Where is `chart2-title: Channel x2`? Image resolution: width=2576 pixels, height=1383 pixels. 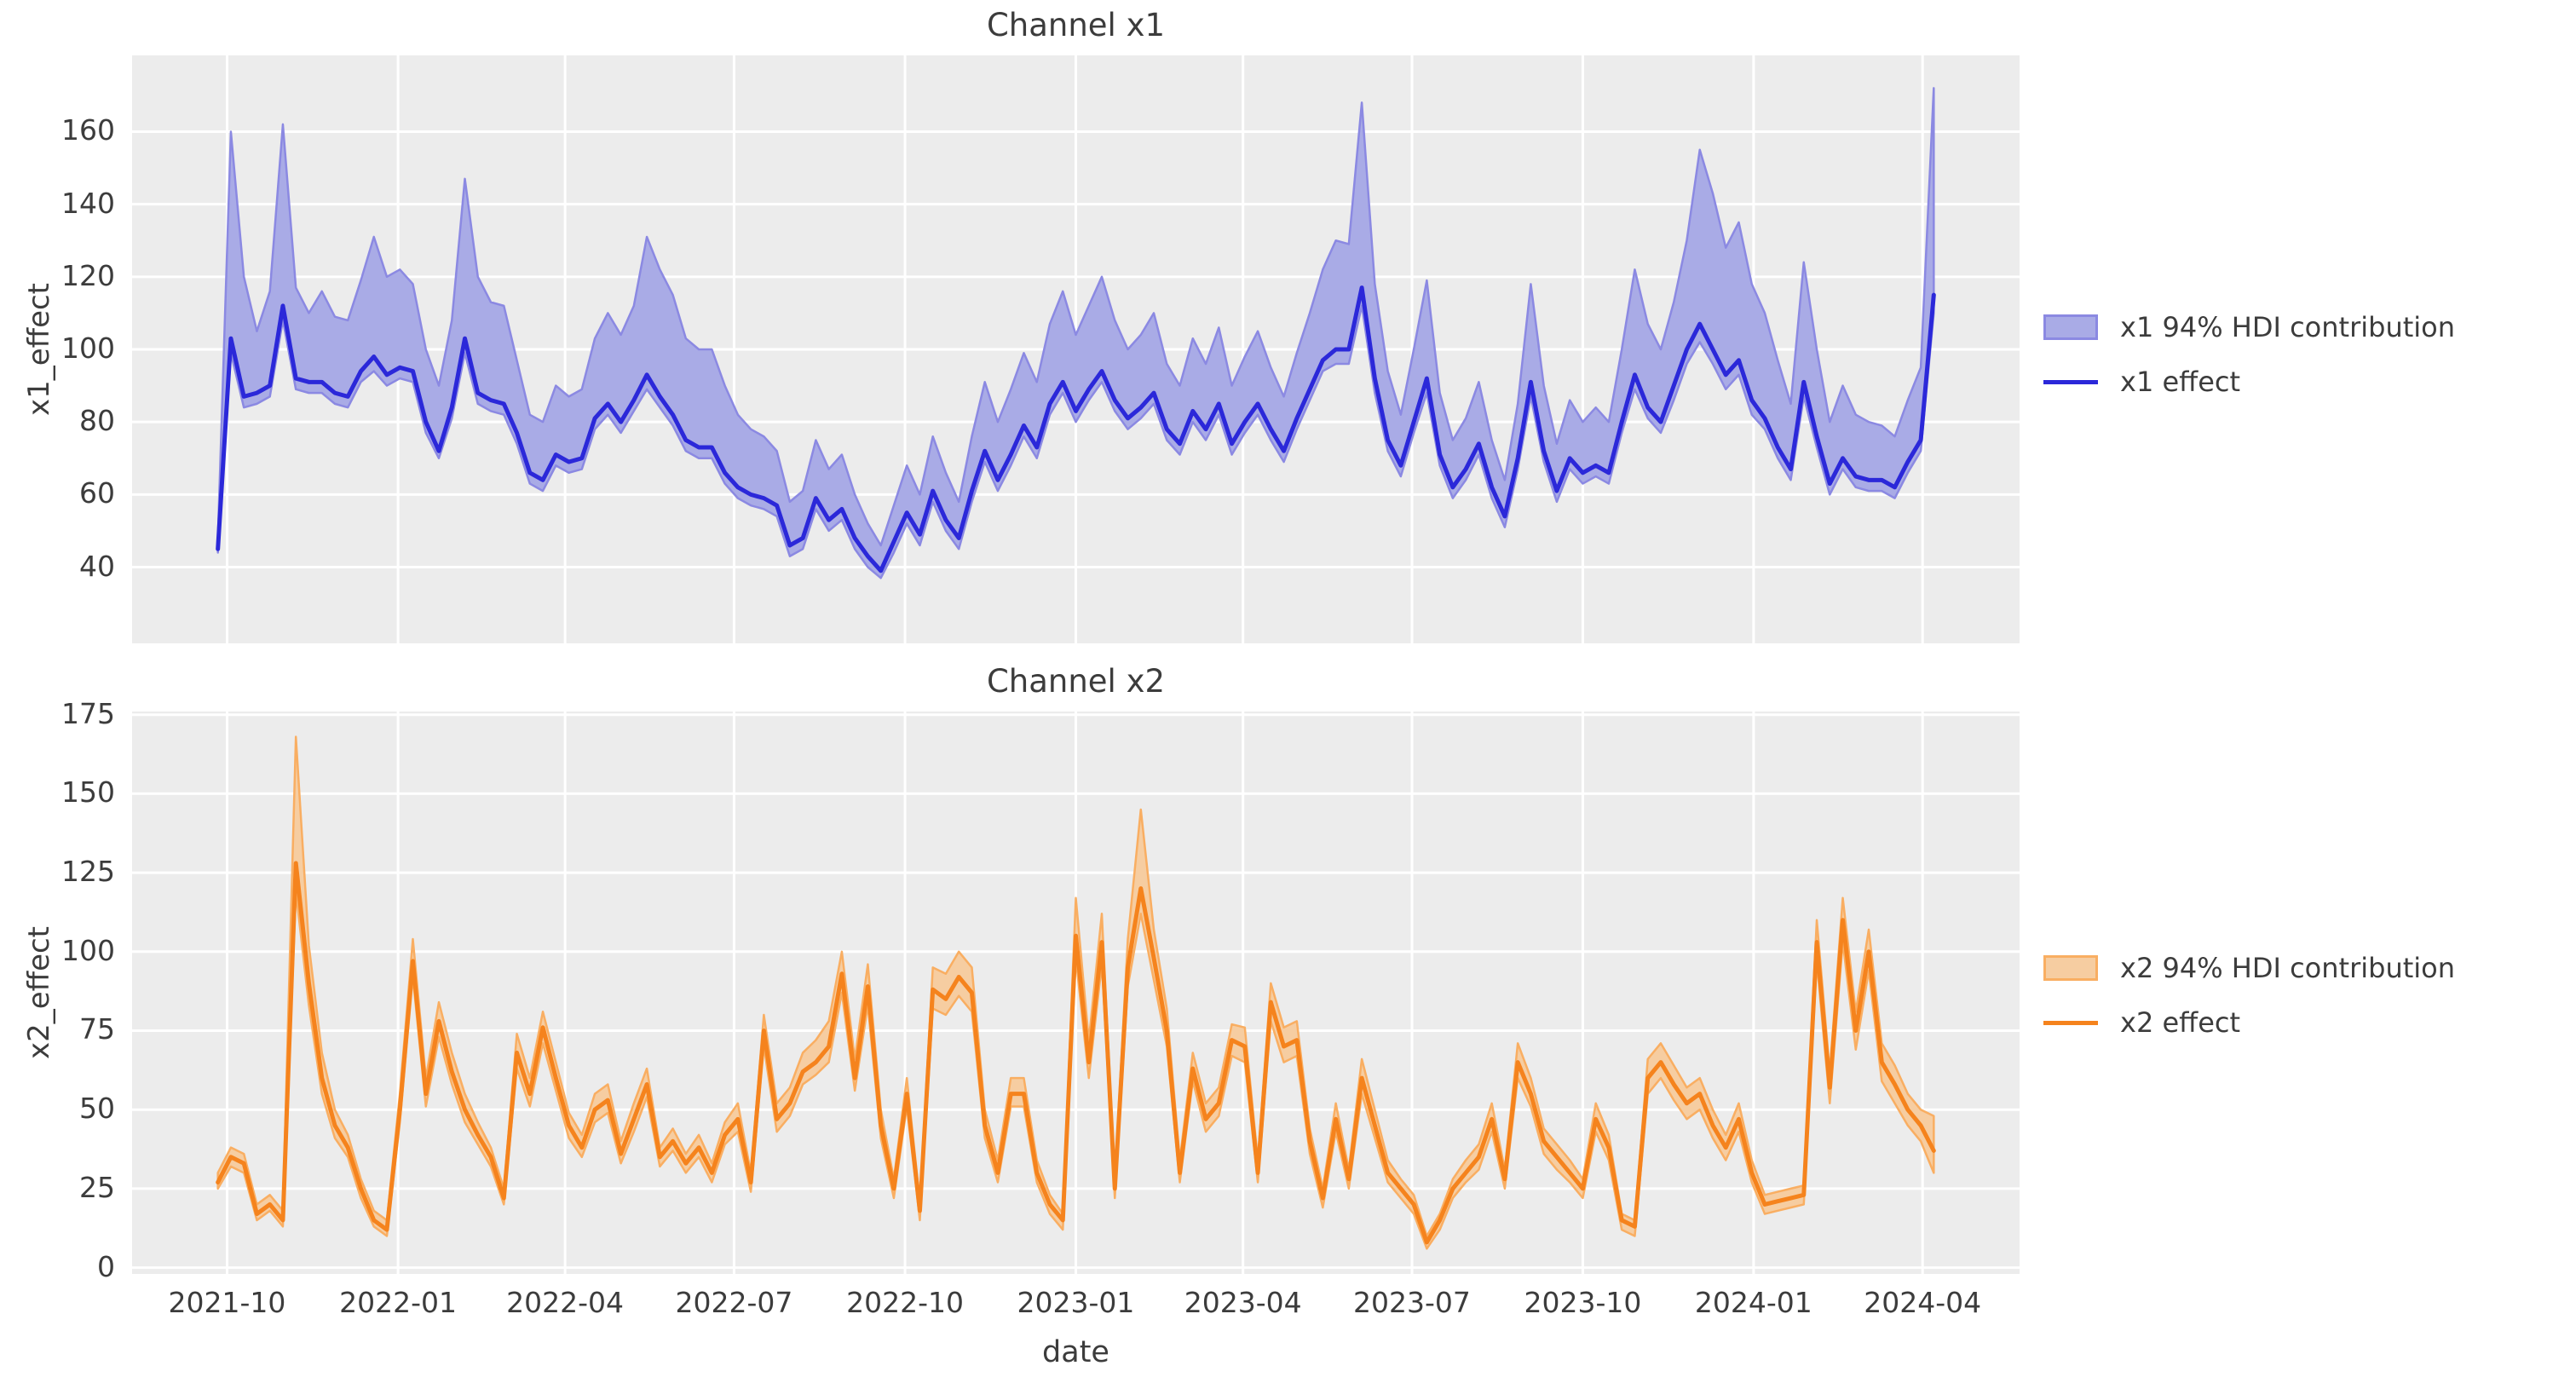 chart2-title: Channel x2 is located at coordinates (1076, 681).